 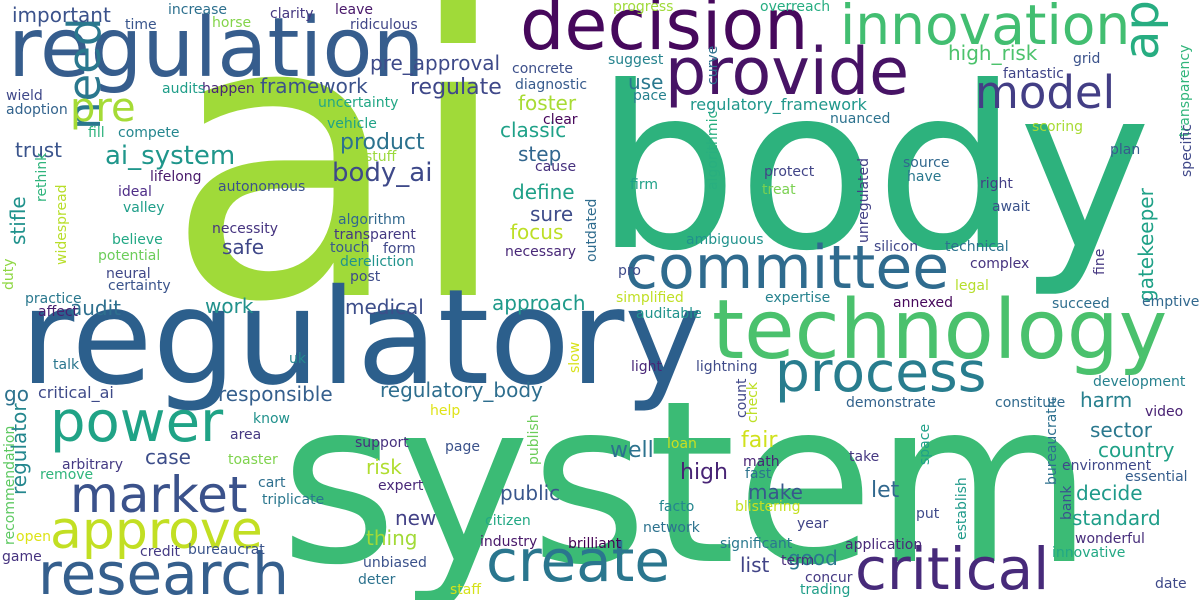 What do you see at coordinates (141, 25) in the screenshot?
I see `word: time` at bounding box center [141, 25].